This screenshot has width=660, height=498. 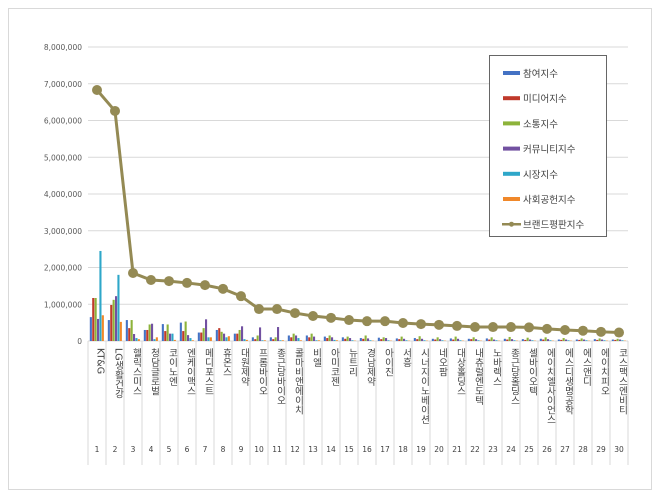 What do you see at coordinates (514, 376) in the screenshot?
I see `x-category-label: 종근당홀딩스` at bounding box center [514, 376].